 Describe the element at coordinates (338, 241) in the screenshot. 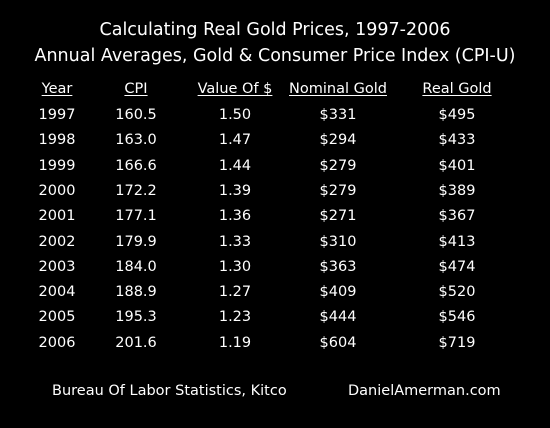

I see `cell-nominal-gold: $310` at that location.